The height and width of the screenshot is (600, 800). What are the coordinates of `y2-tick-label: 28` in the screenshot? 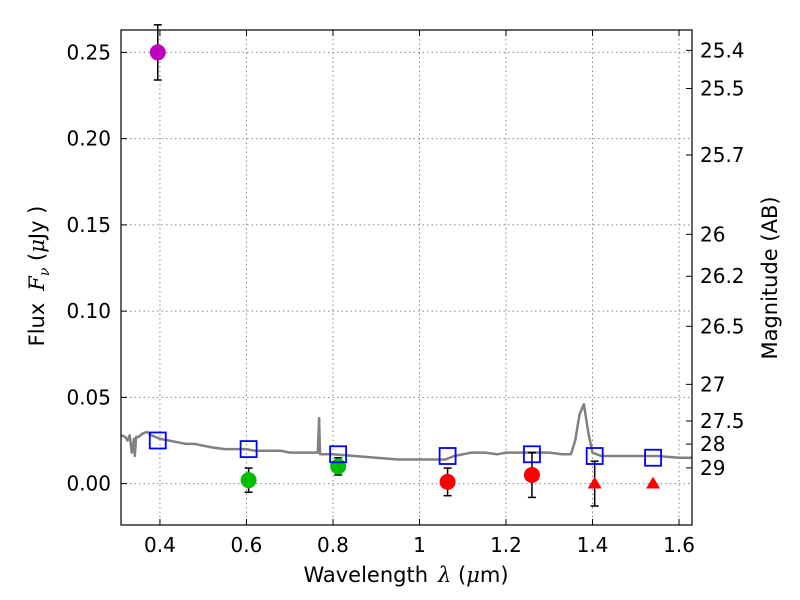 It's located at (712, 444).